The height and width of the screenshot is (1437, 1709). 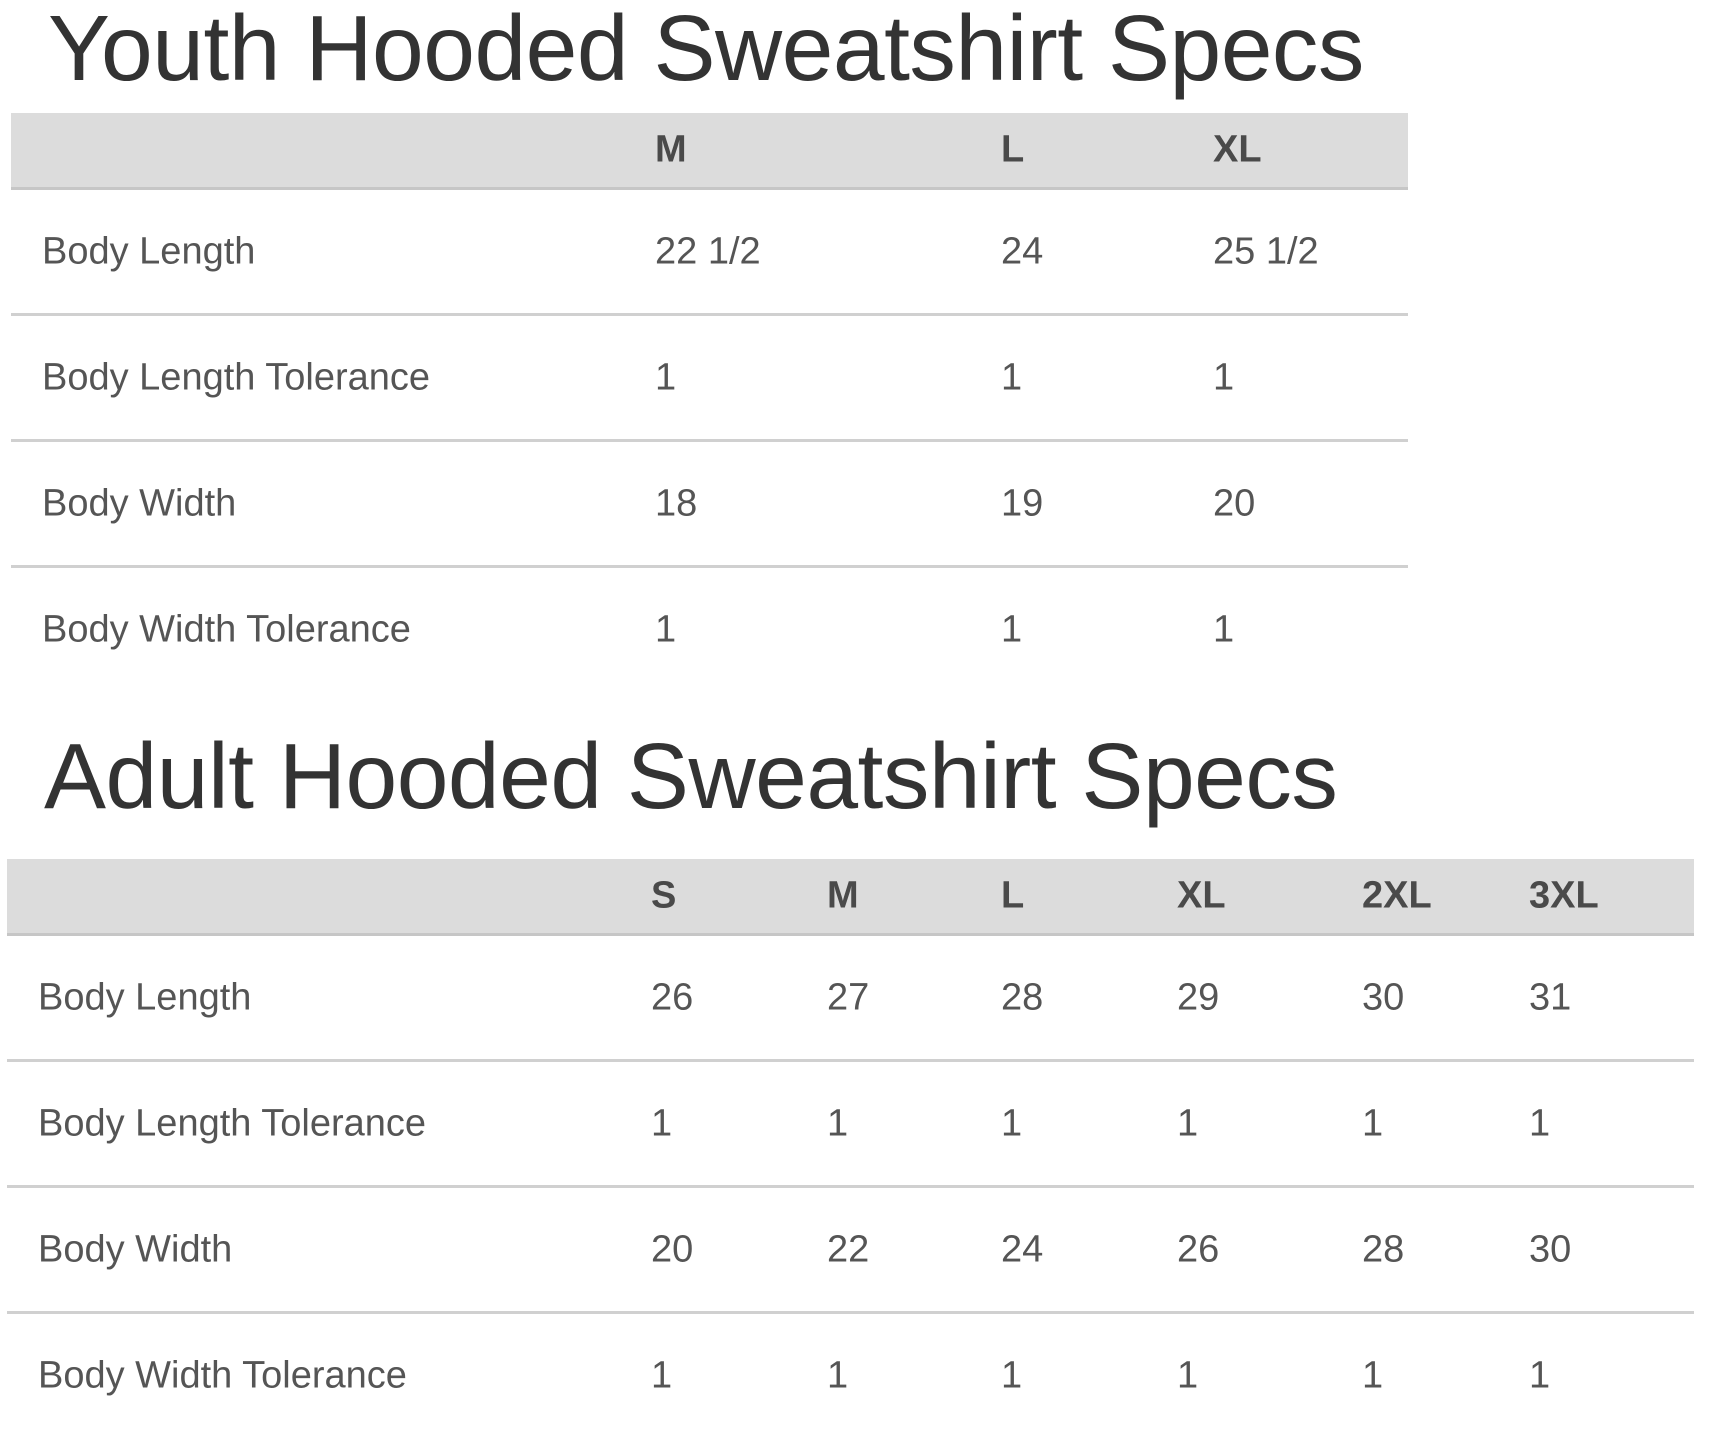 What do you see at coordinates (1266, 251) in the screenshot?
I see `cell-value: 25 1/2` at bounding box center [1266, 251].